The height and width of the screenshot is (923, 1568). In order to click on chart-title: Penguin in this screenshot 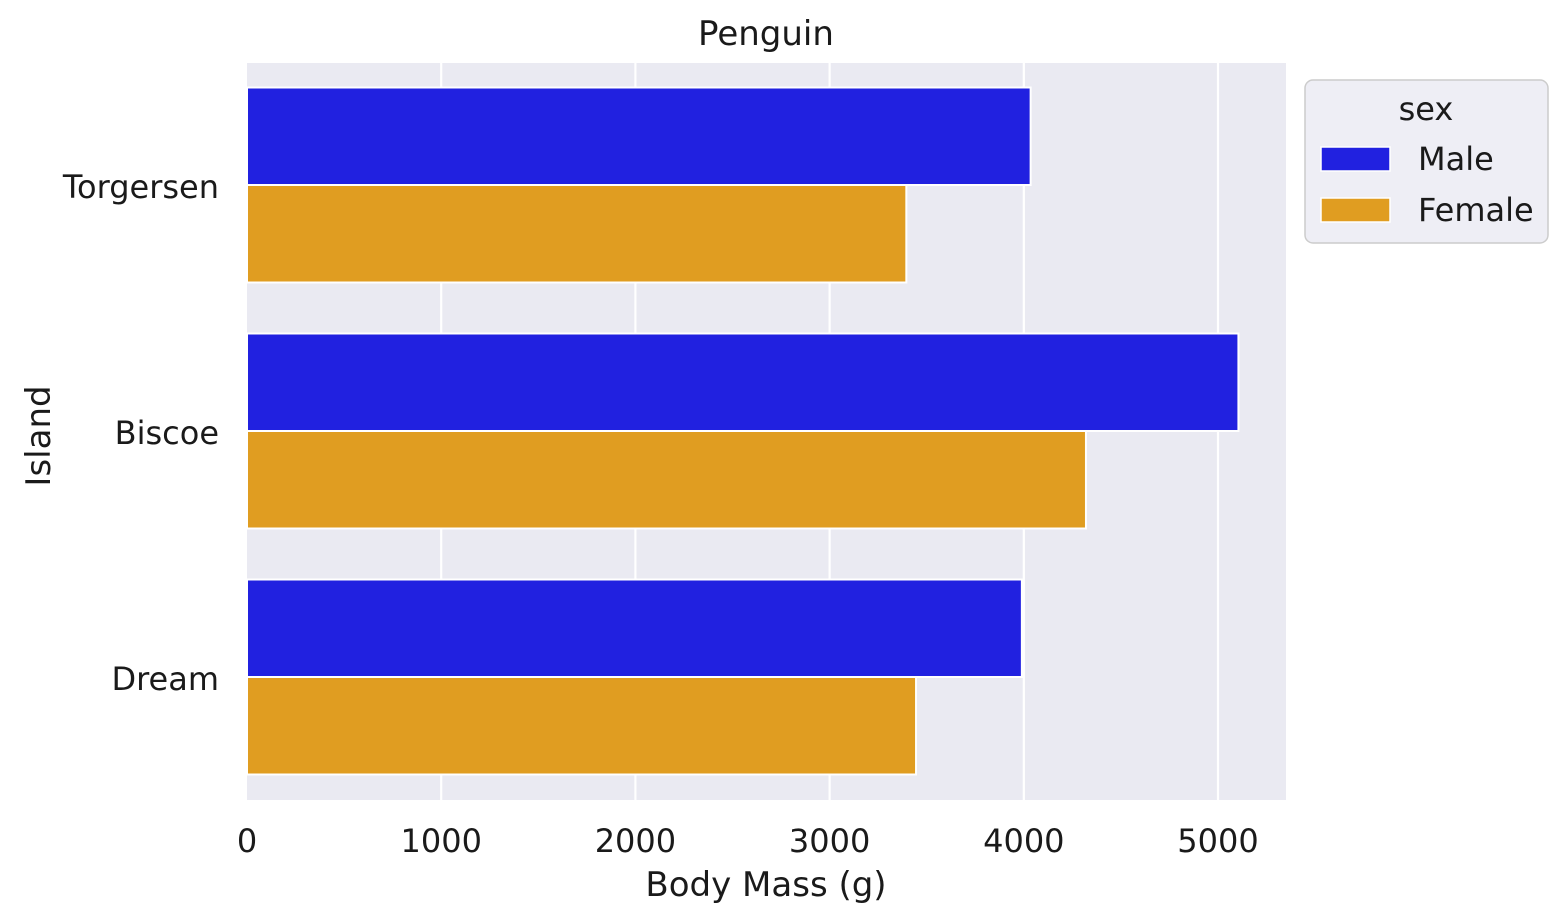, I will do `click(766, 34)`.